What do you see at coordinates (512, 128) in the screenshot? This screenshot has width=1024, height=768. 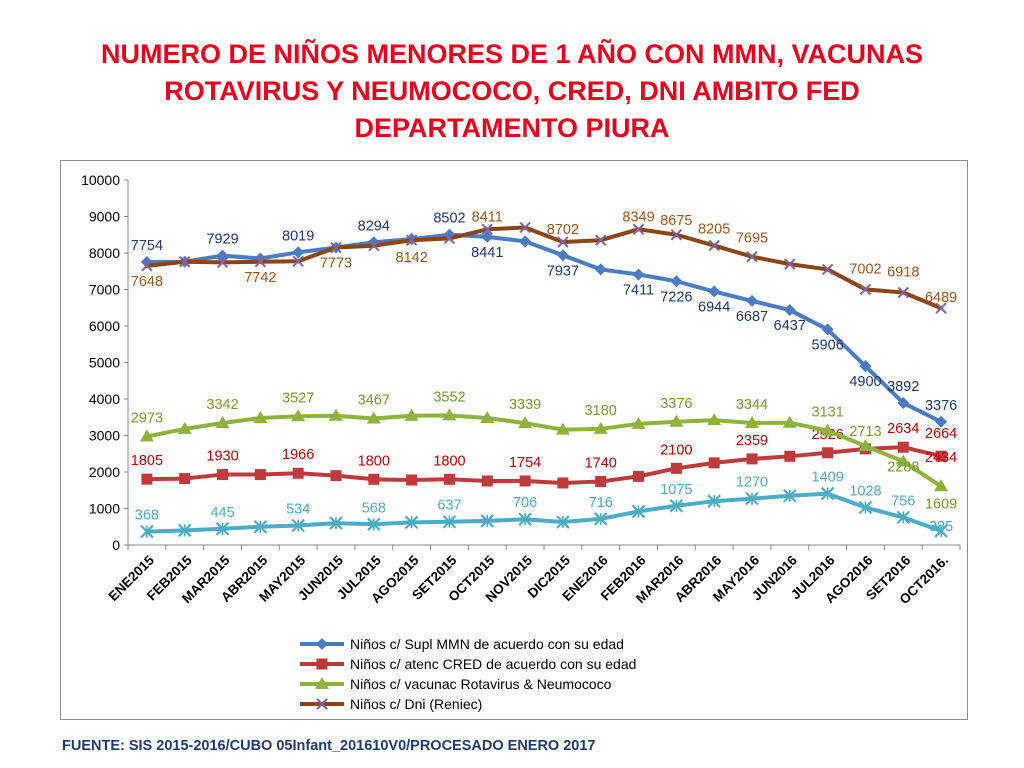 I see `title-line-3: DEPARTAMENTO PIURA` at bounding box center [512, 128].